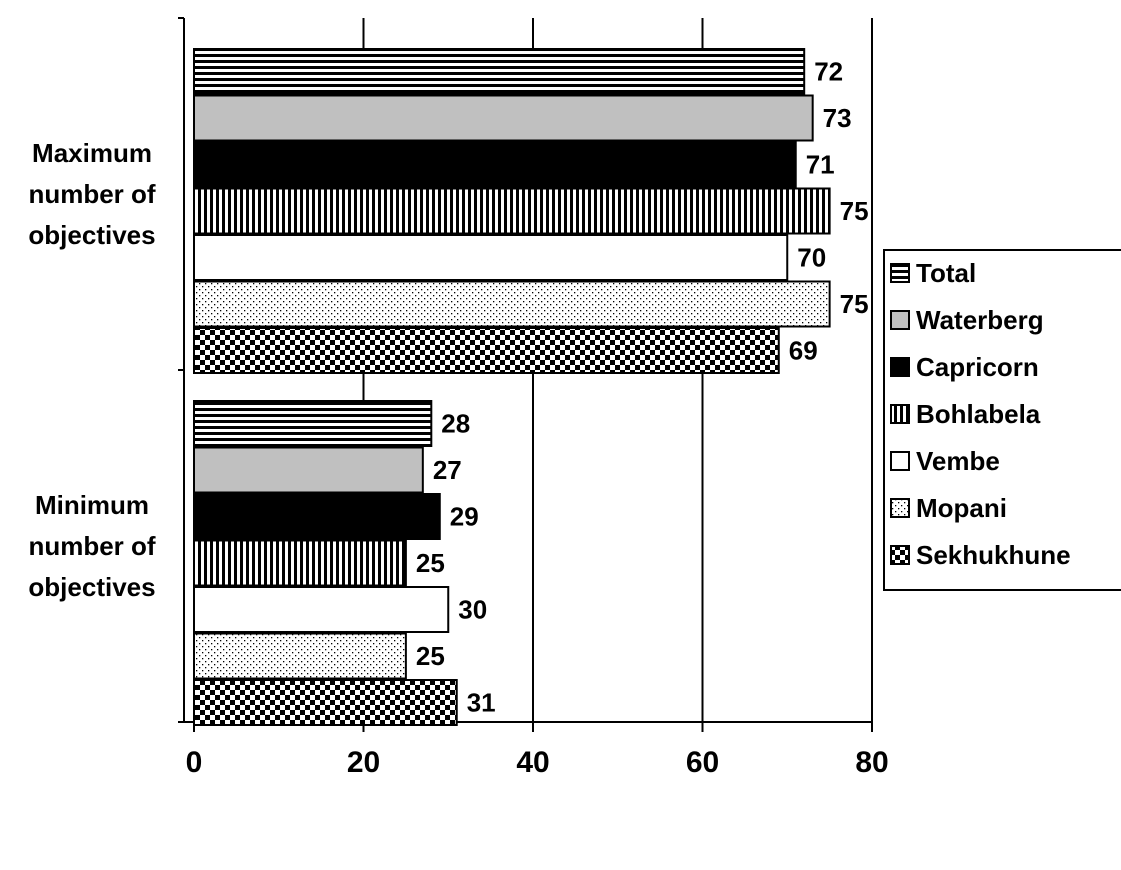  What do you see at coordinates (871, 762) in the screenshot?
I see `x-tick-label: 80` at bounding box center [871, 762].